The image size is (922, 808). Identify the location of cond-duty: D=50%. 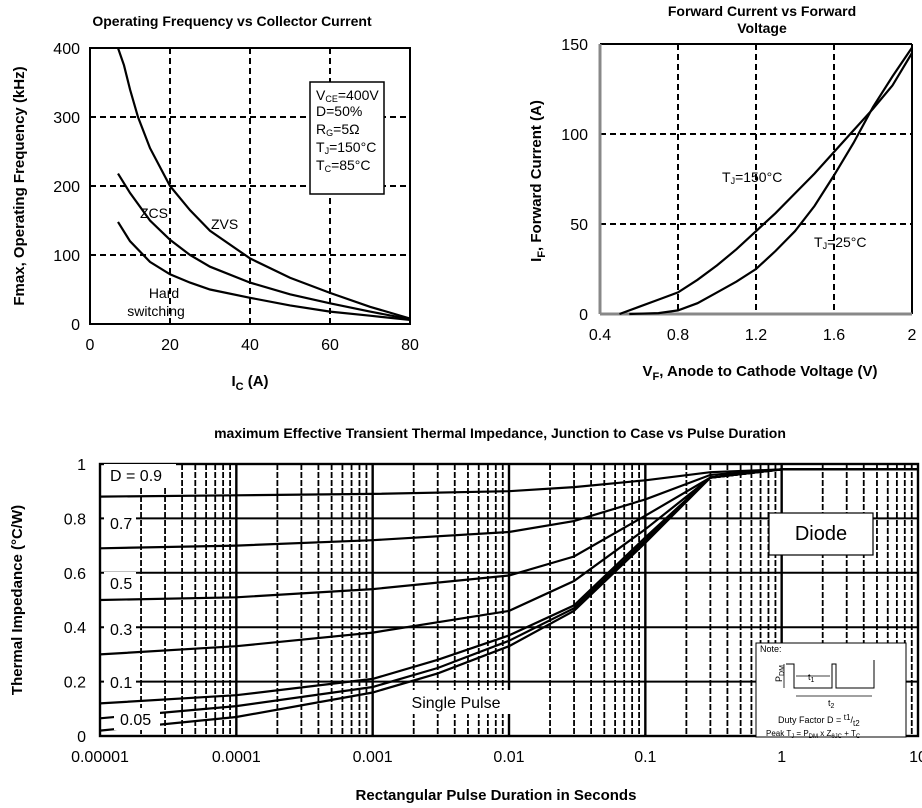
(339, 111).